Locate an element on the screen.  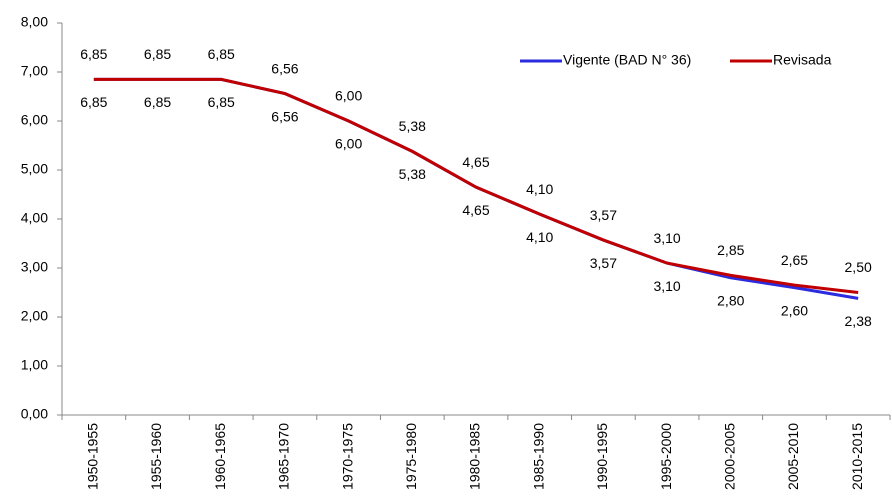
x-tick-label: 2000-2005 is located at coordinates (729, 456).